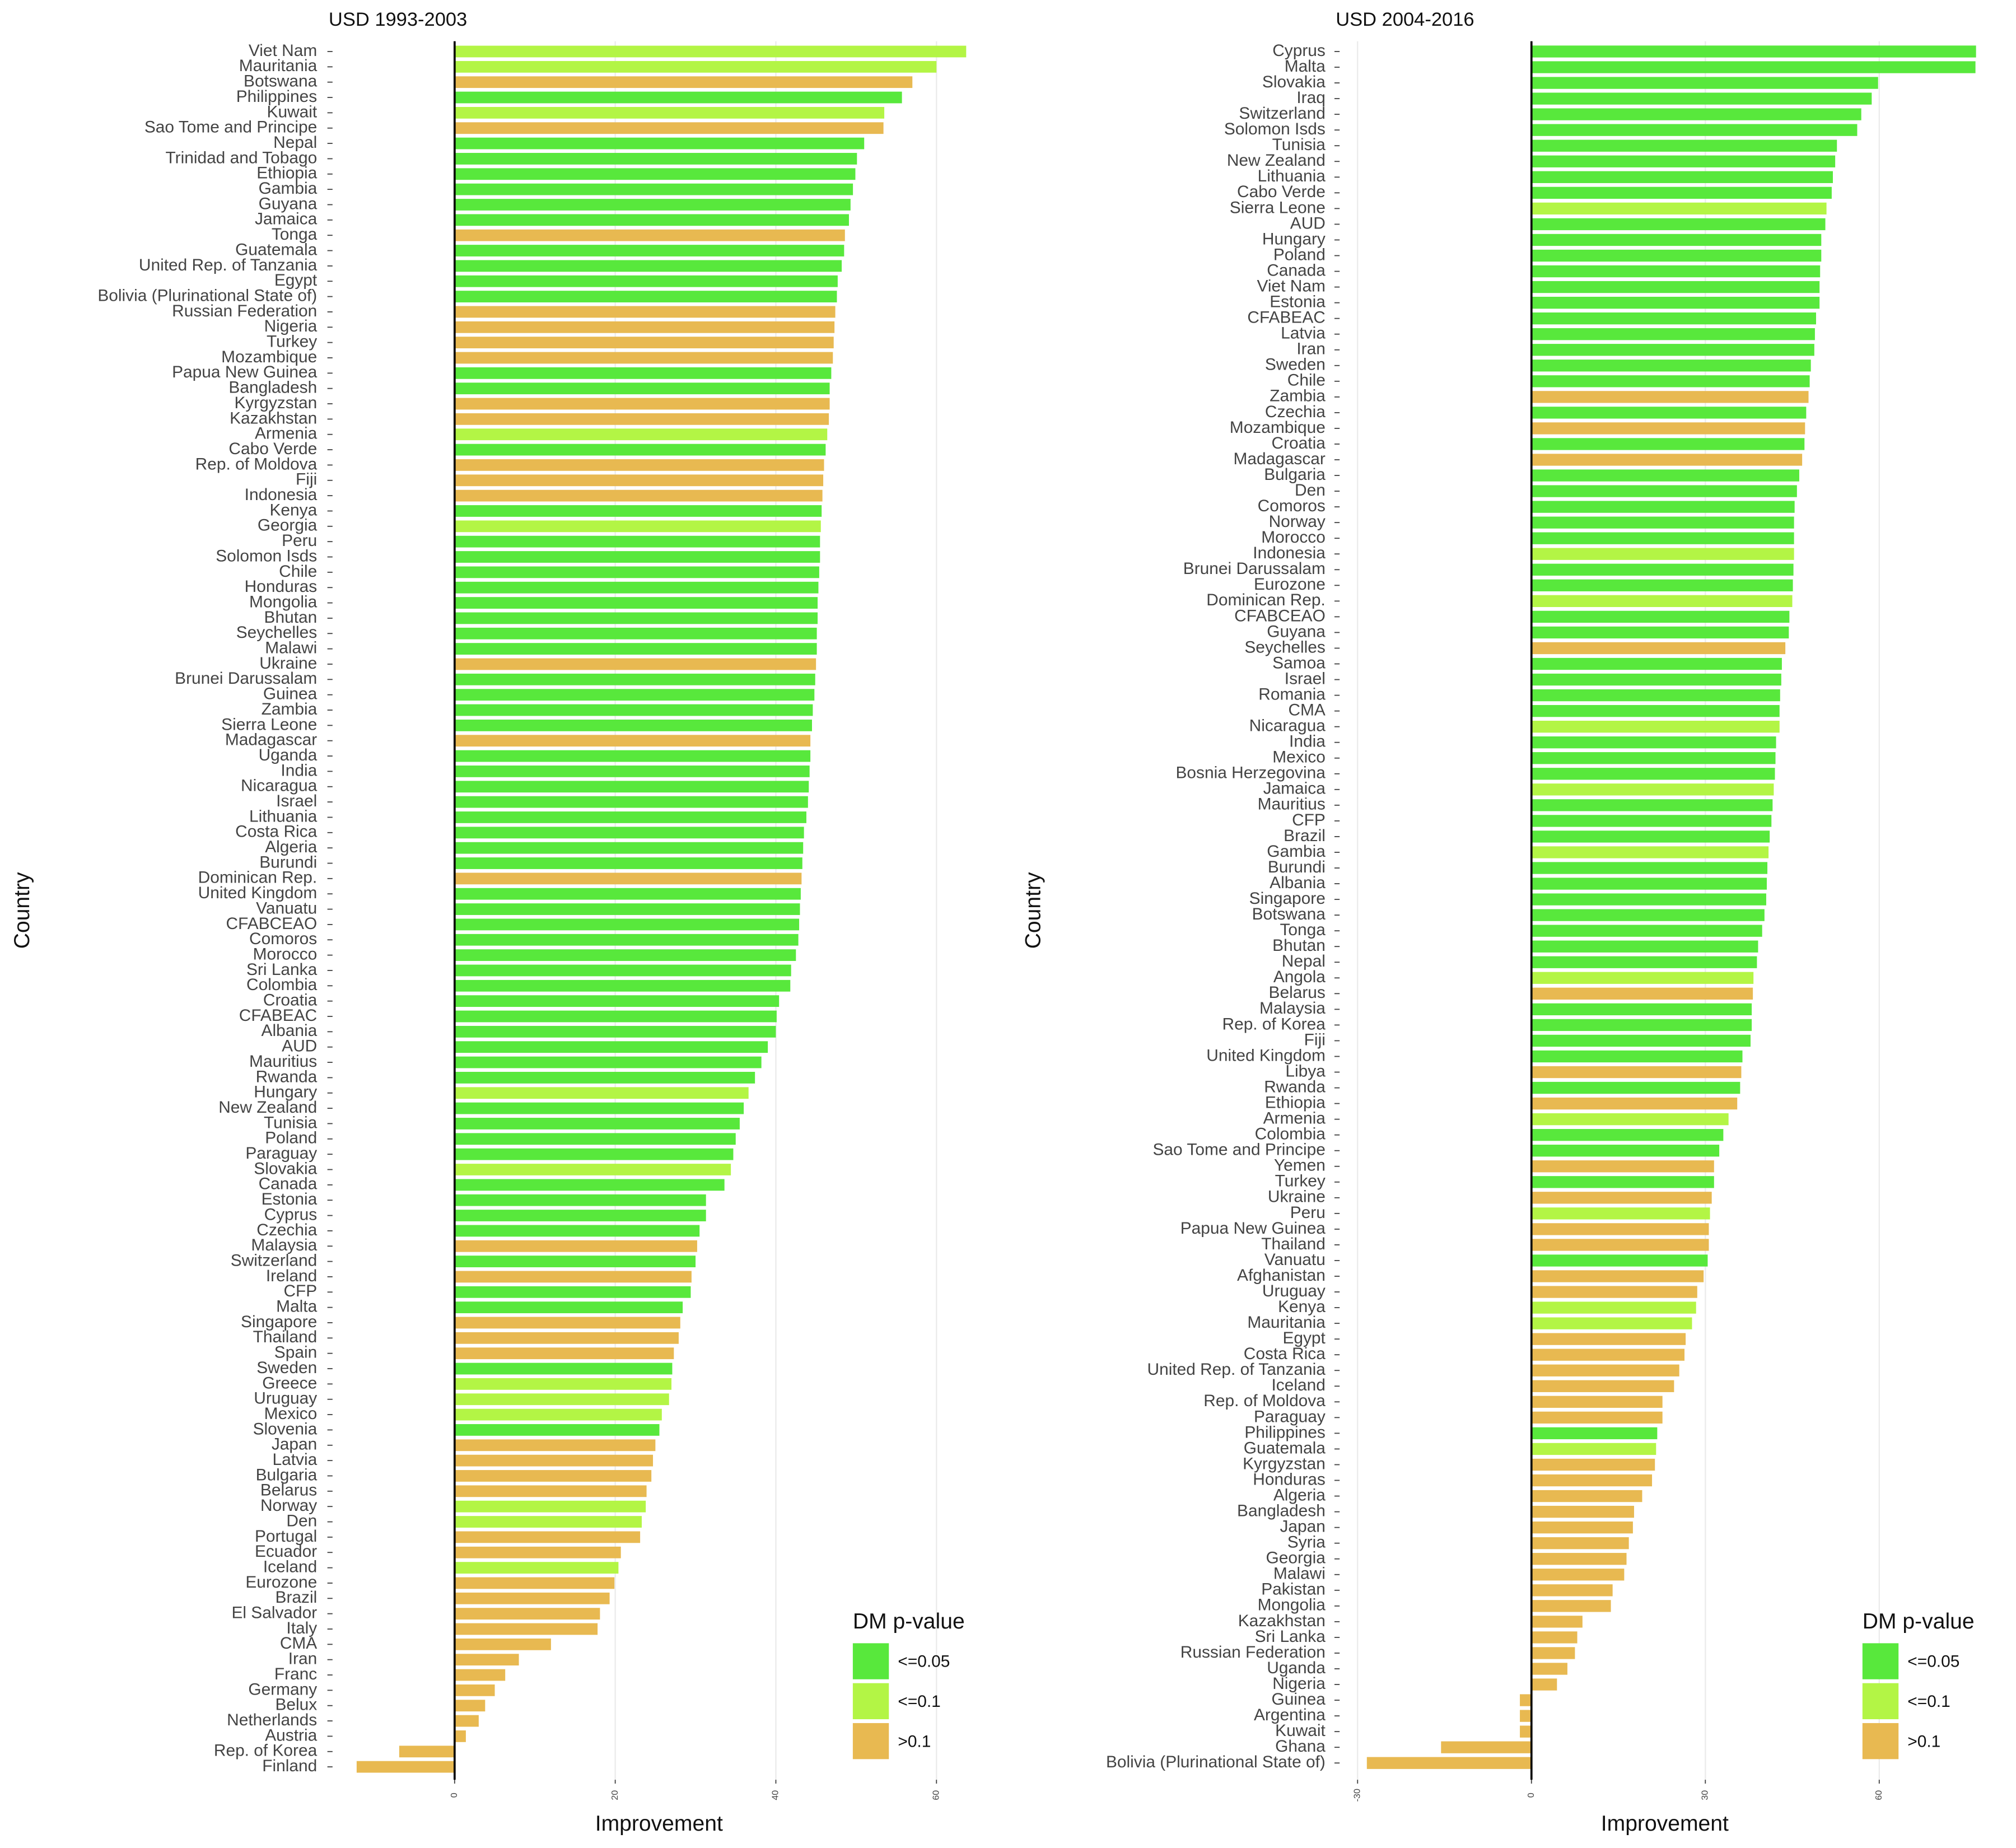 This screenshot has width=2016, height=1848. Describe the element at coordinates (1296, 1558) in the screenshot. I see `category-label: Georgia` at that location.